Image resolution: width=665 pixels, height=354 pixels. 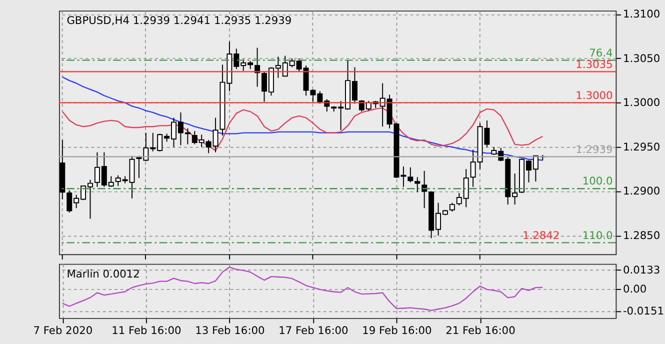 I want to click on y-tick-label: 1.3050, so click(x=641, y=58).